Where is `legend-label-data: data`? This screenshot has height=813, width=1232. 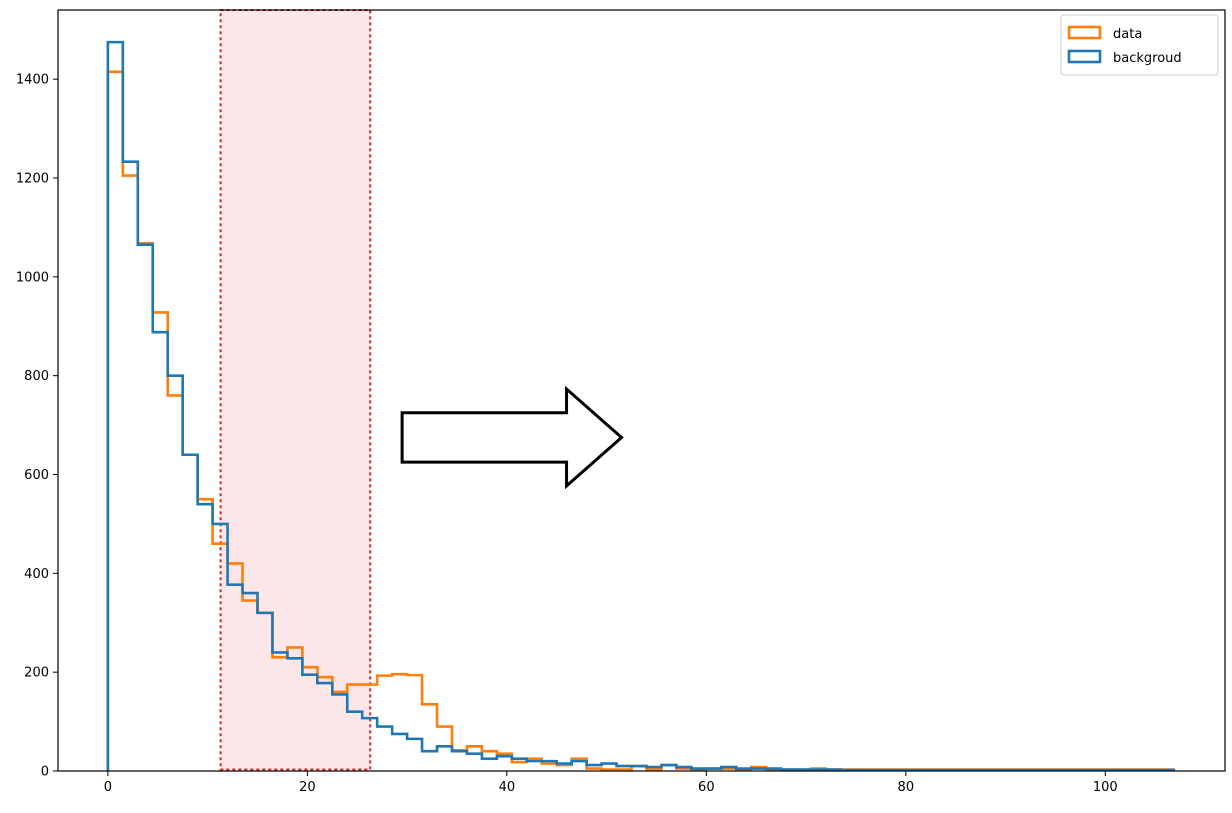 legend-label-data: data is located at coordinates (1127, 34).